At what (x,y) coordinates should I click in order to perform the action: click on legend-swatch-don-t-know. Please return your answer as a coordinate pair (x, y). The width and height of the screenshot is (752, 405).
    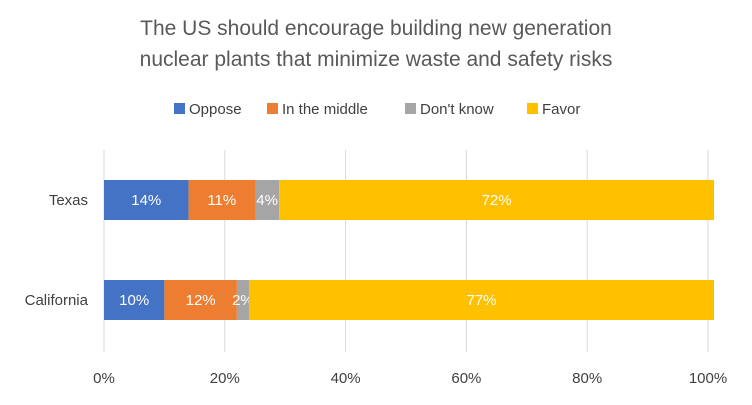
    Looking at the image, I should click on (410, 108).